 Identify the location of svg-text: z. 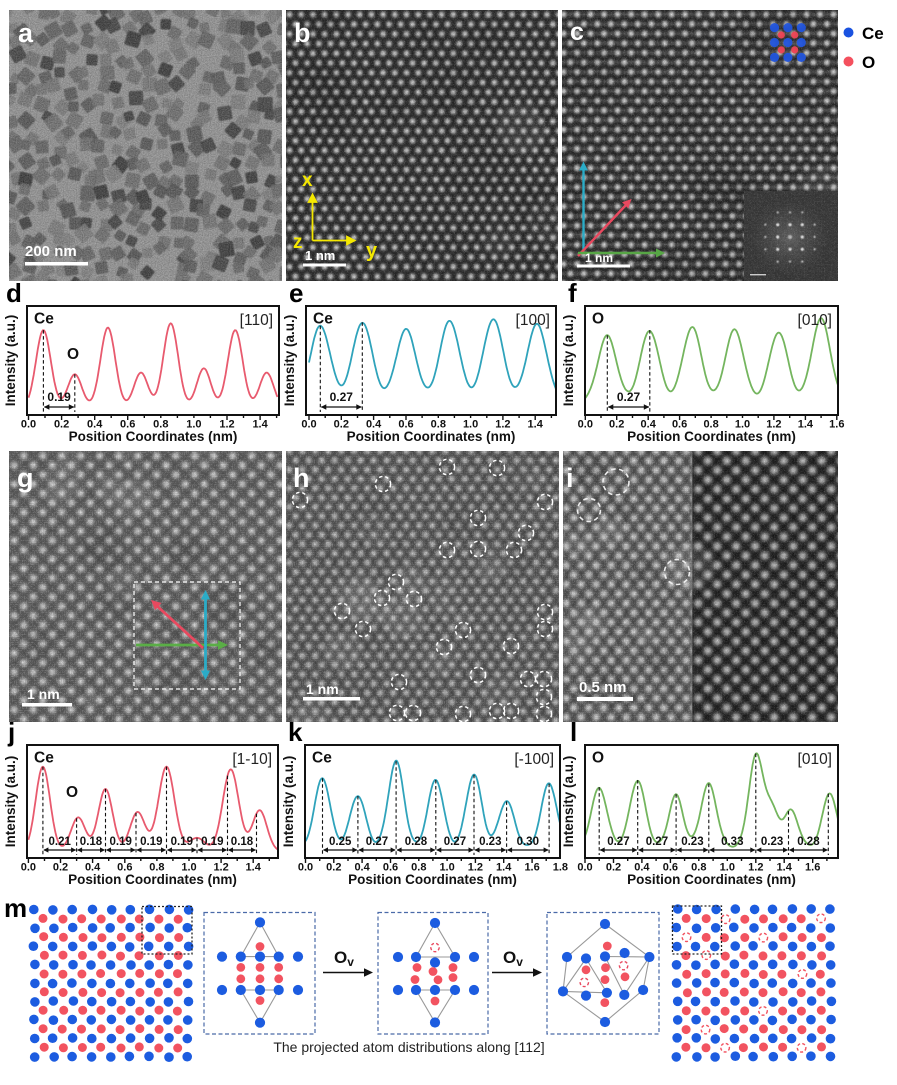
(298, 242).